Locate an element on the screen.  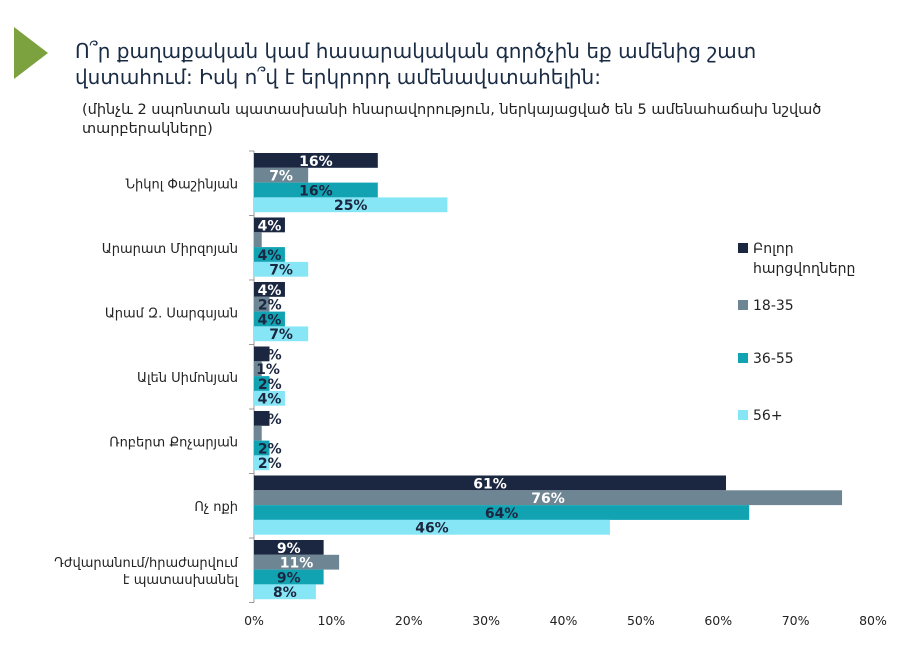
data-label: 25% is located at coordinates (351, 206).